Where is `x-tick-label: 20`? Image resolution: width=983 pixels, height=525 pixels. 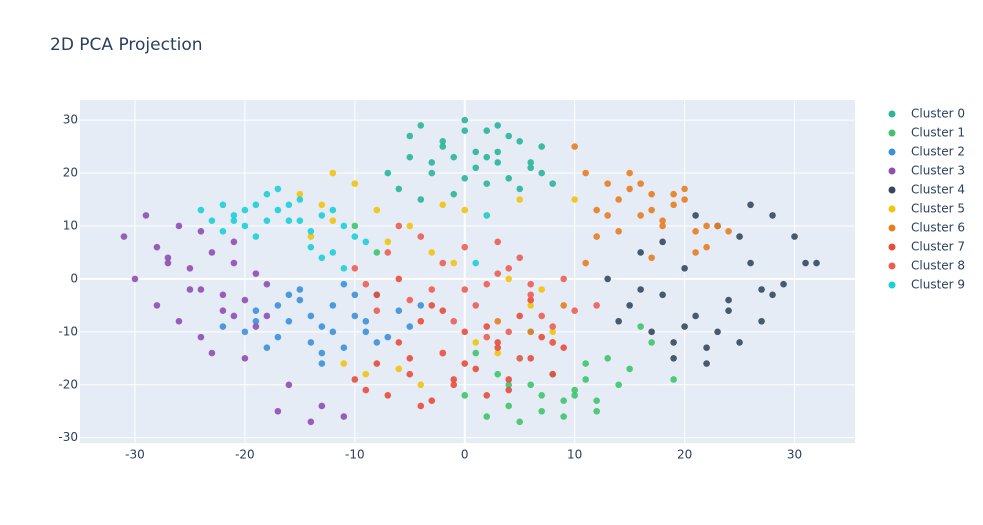
x-tick-label: 20 is located at coordinates (684, 455).